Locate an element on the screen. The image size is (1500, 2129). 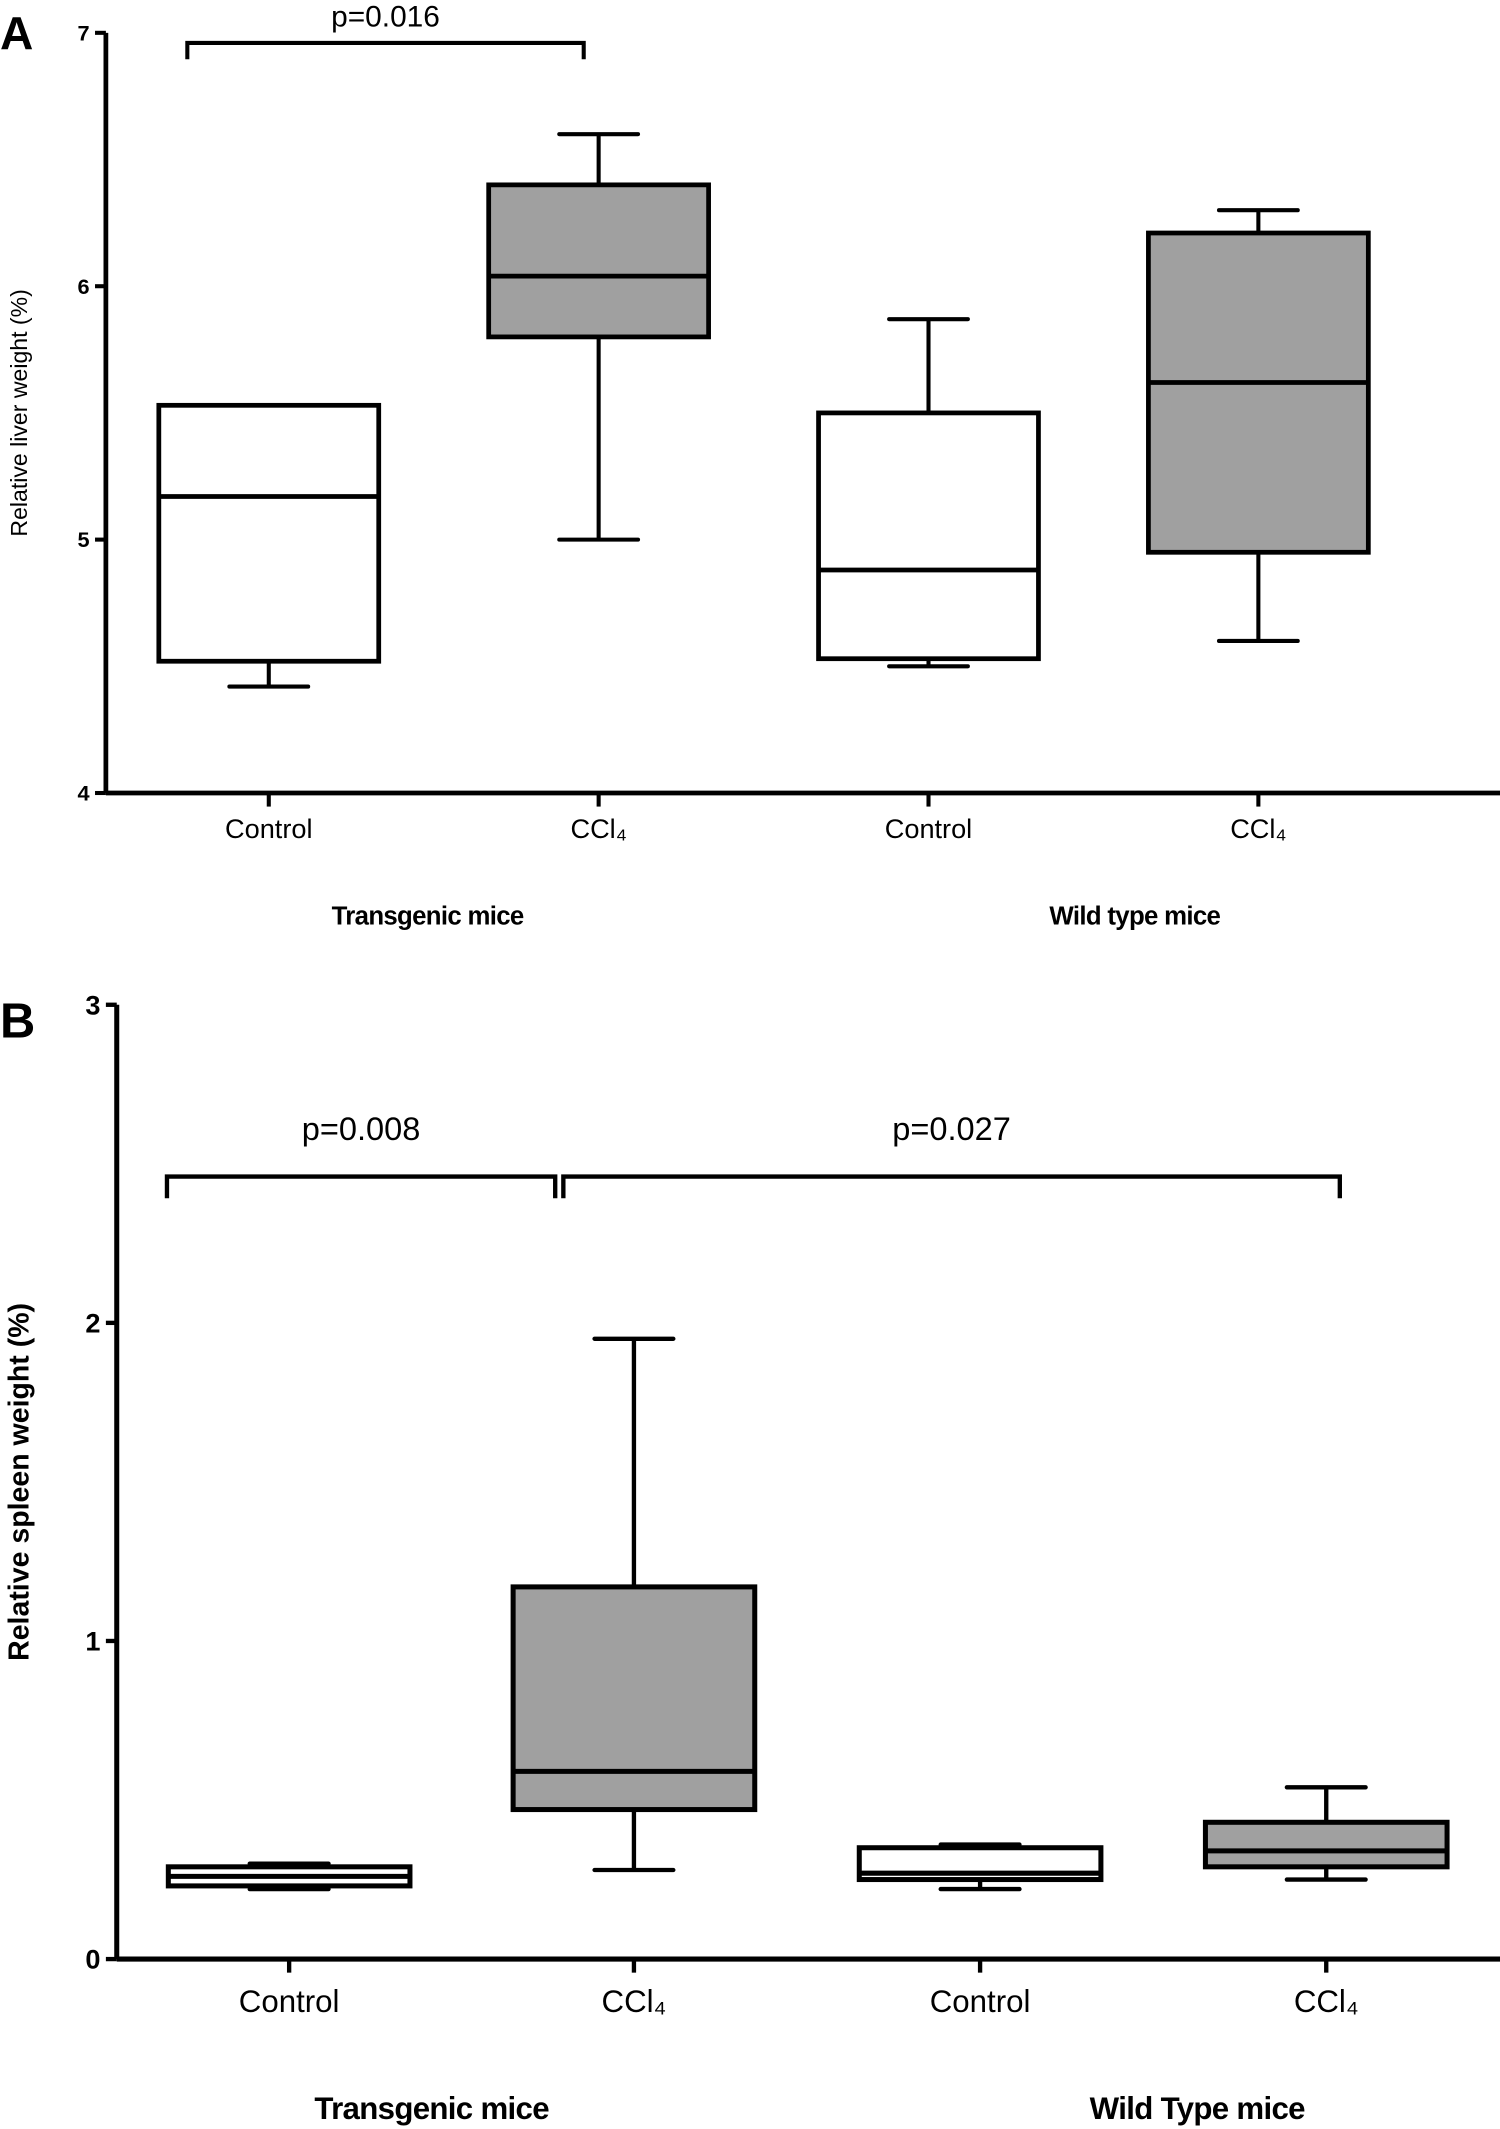
y-tick-label: 2 is located at coordinates (92, 1322).